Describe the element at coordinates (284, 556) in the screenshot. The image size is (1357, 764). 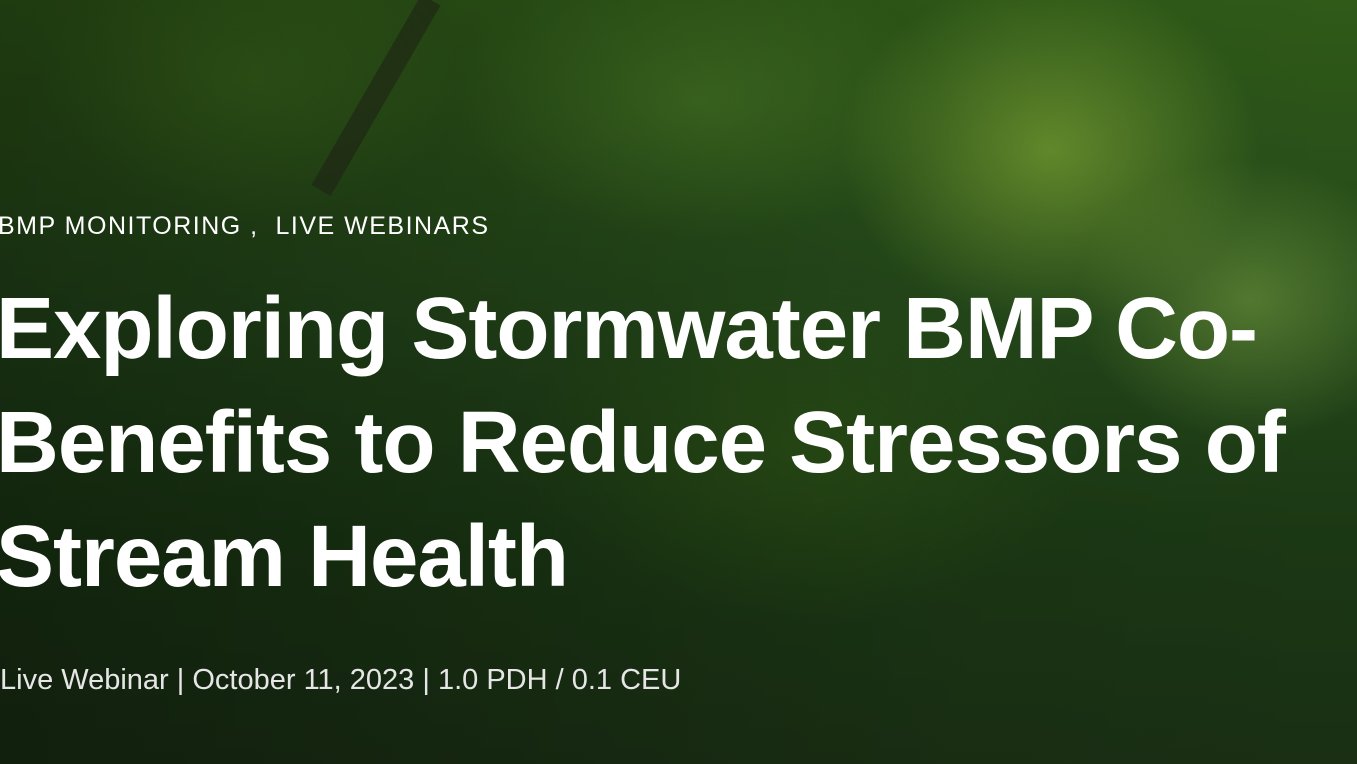
I see `title-line: Stream Health` at that location.